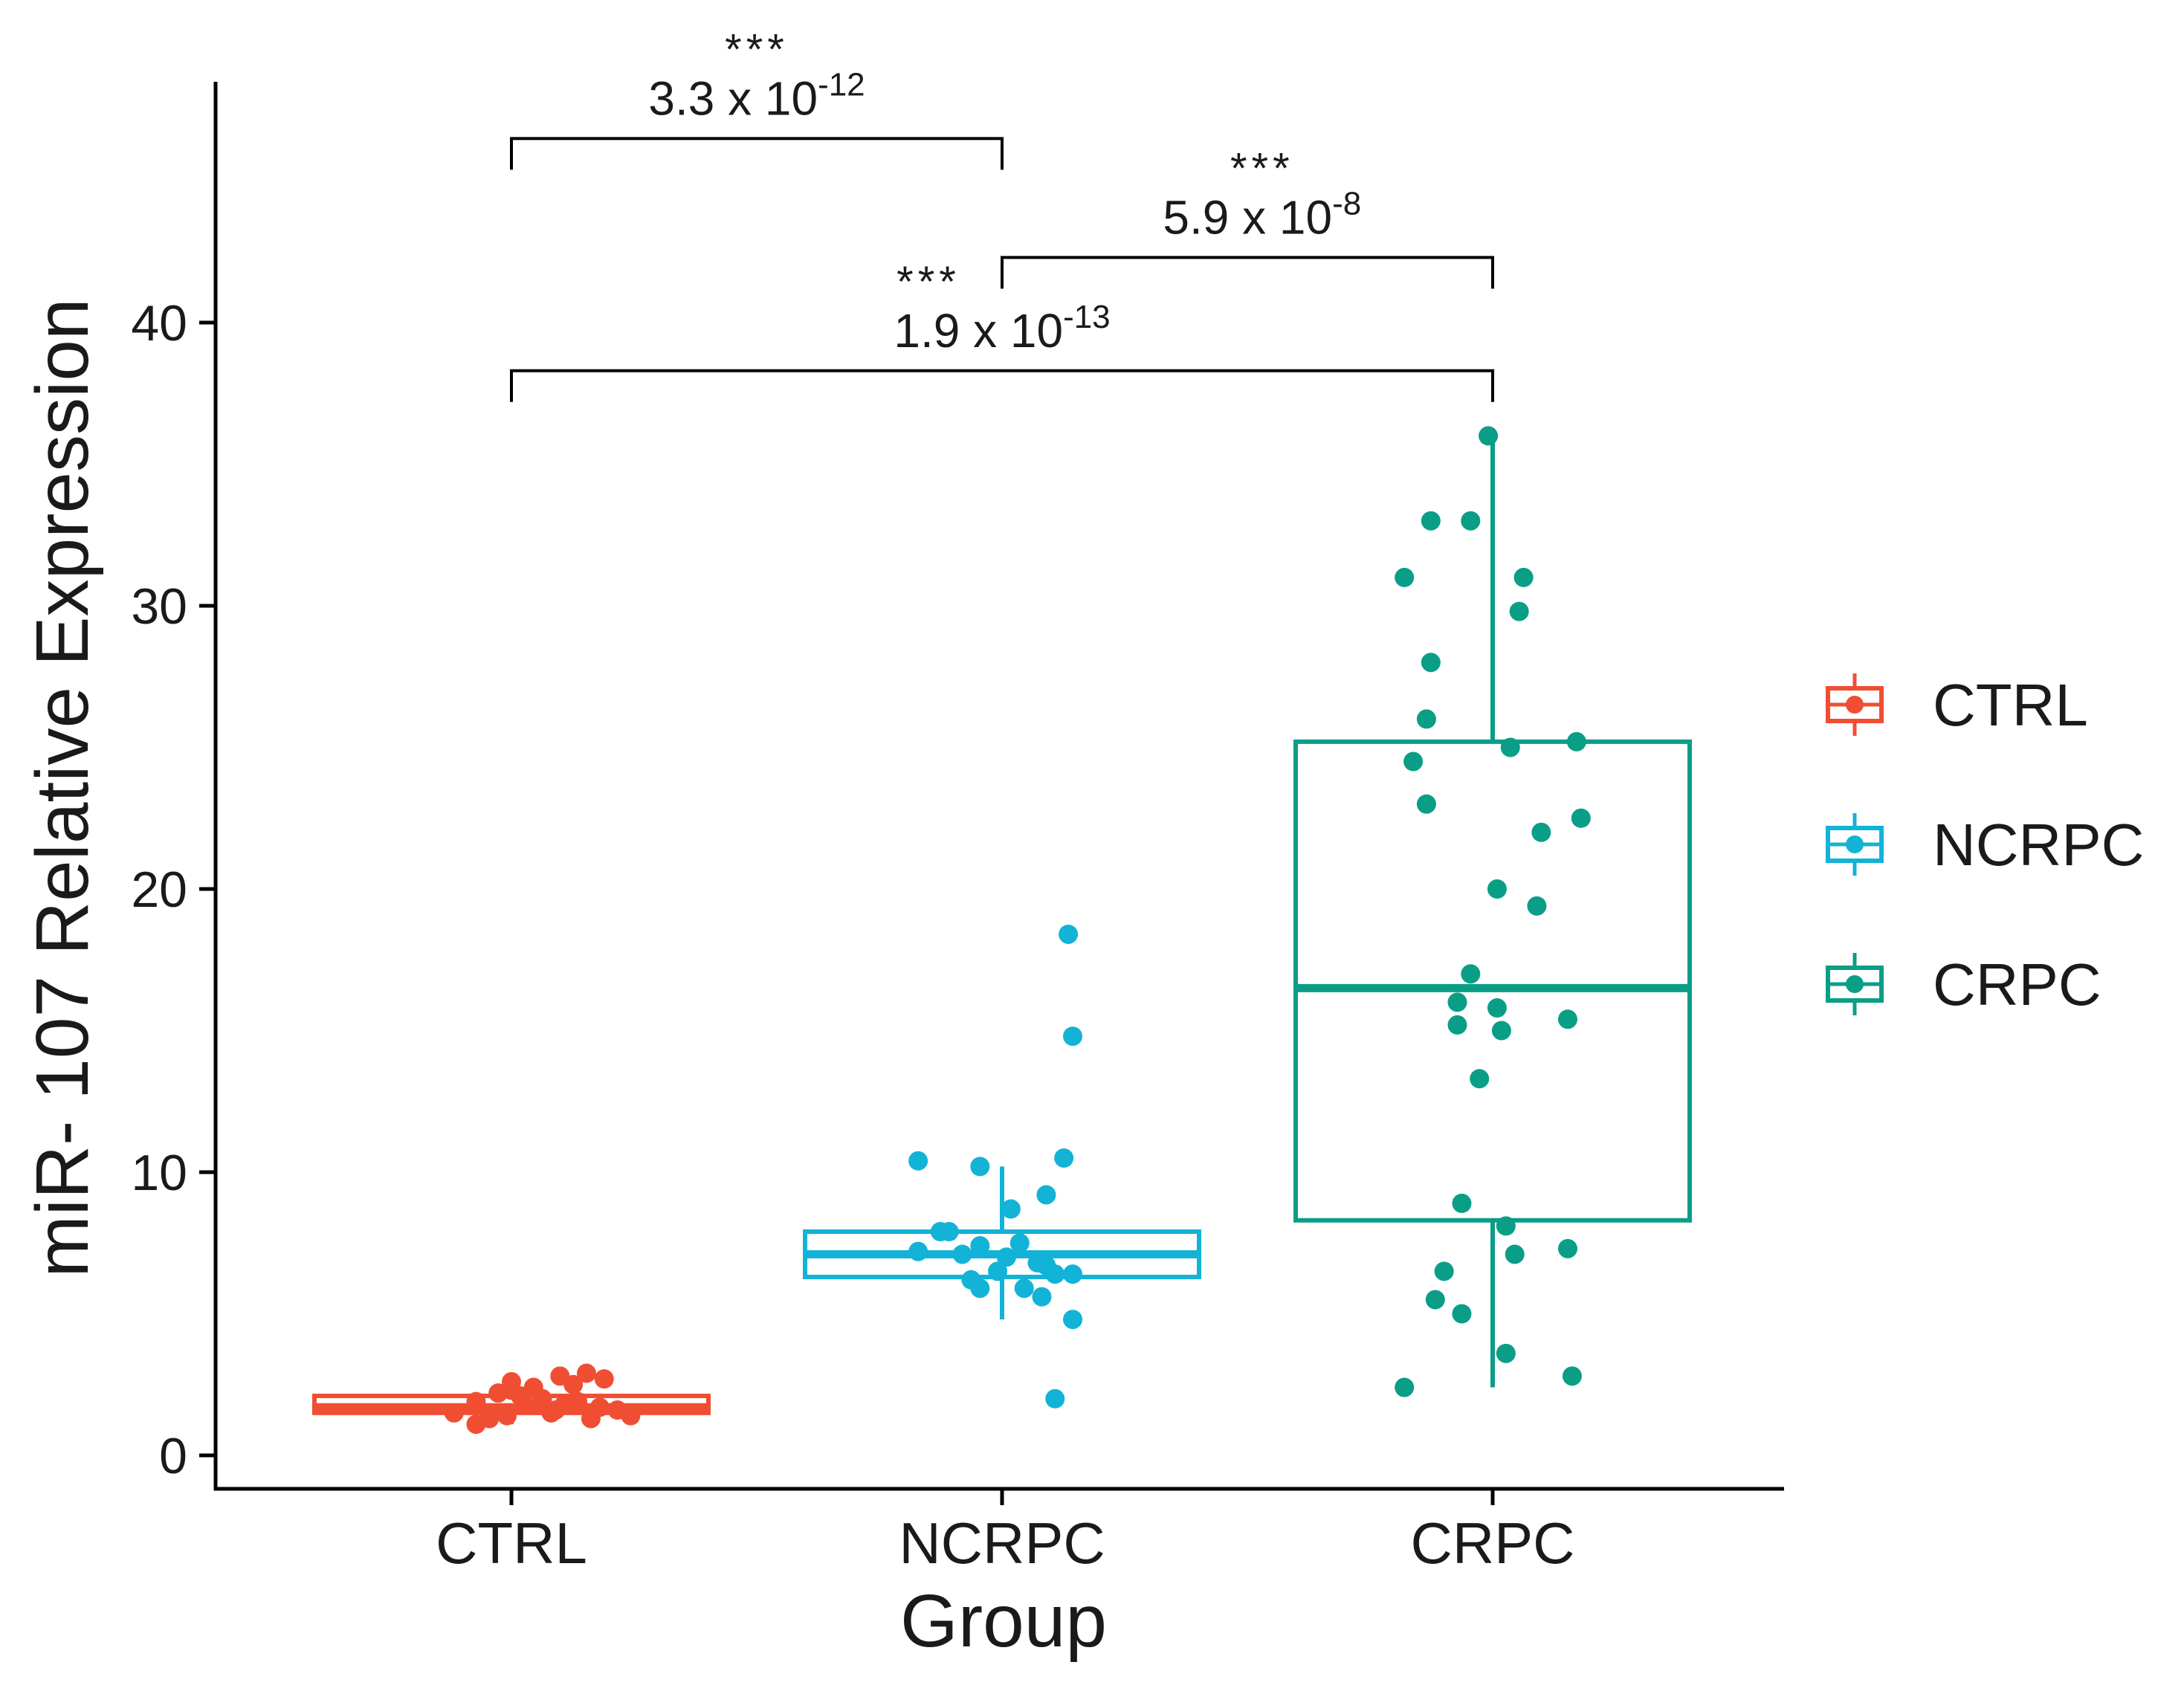 The image size is (2184, 1691). What do you see at coordinates (1262, 215) in the screenshot?
I see `p-value-label: 5.9 x 10⁻⁸` at bounding box center [1262, 215].